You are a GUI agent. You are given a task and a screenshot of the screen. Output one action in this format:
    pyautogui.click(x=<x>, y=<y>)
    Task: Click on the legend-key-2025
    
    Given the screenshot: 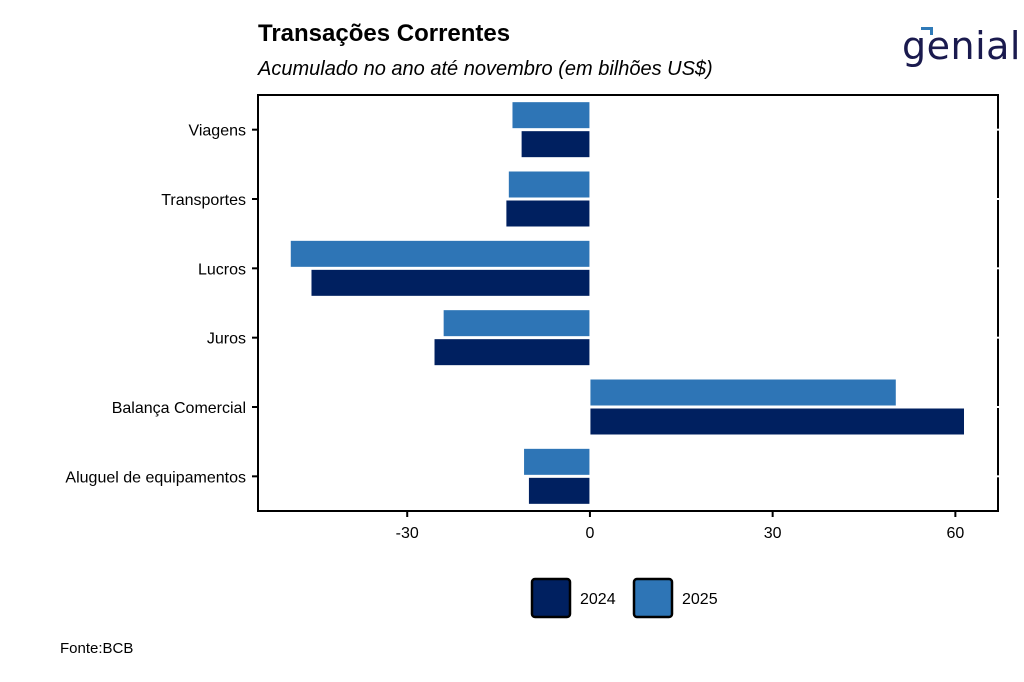 What is the action you would take?
    pyautogui.click(x=653, y=598)
    